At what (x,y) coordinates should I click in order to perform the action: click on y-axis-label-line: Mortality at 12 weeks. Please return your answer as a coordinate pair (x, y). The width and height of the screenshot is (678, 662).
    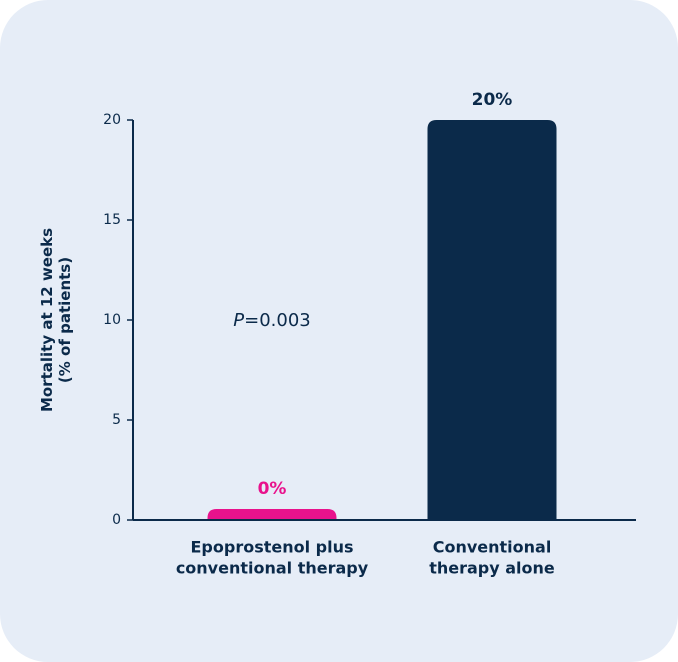
    Looking at the image, I should click on (47, 320).